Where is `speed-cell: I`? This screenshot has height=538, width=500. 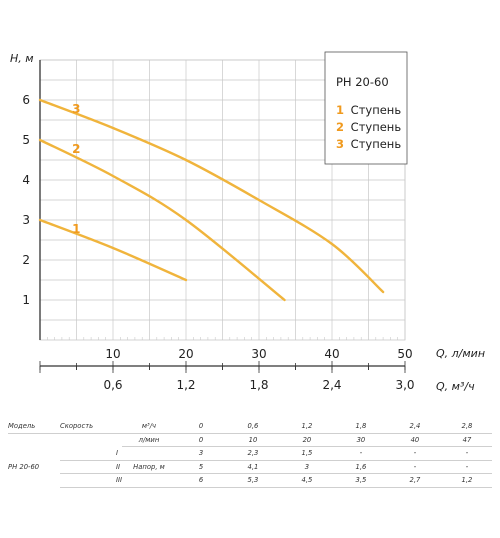 speed-cell: I is located at coordinates (90, 453).